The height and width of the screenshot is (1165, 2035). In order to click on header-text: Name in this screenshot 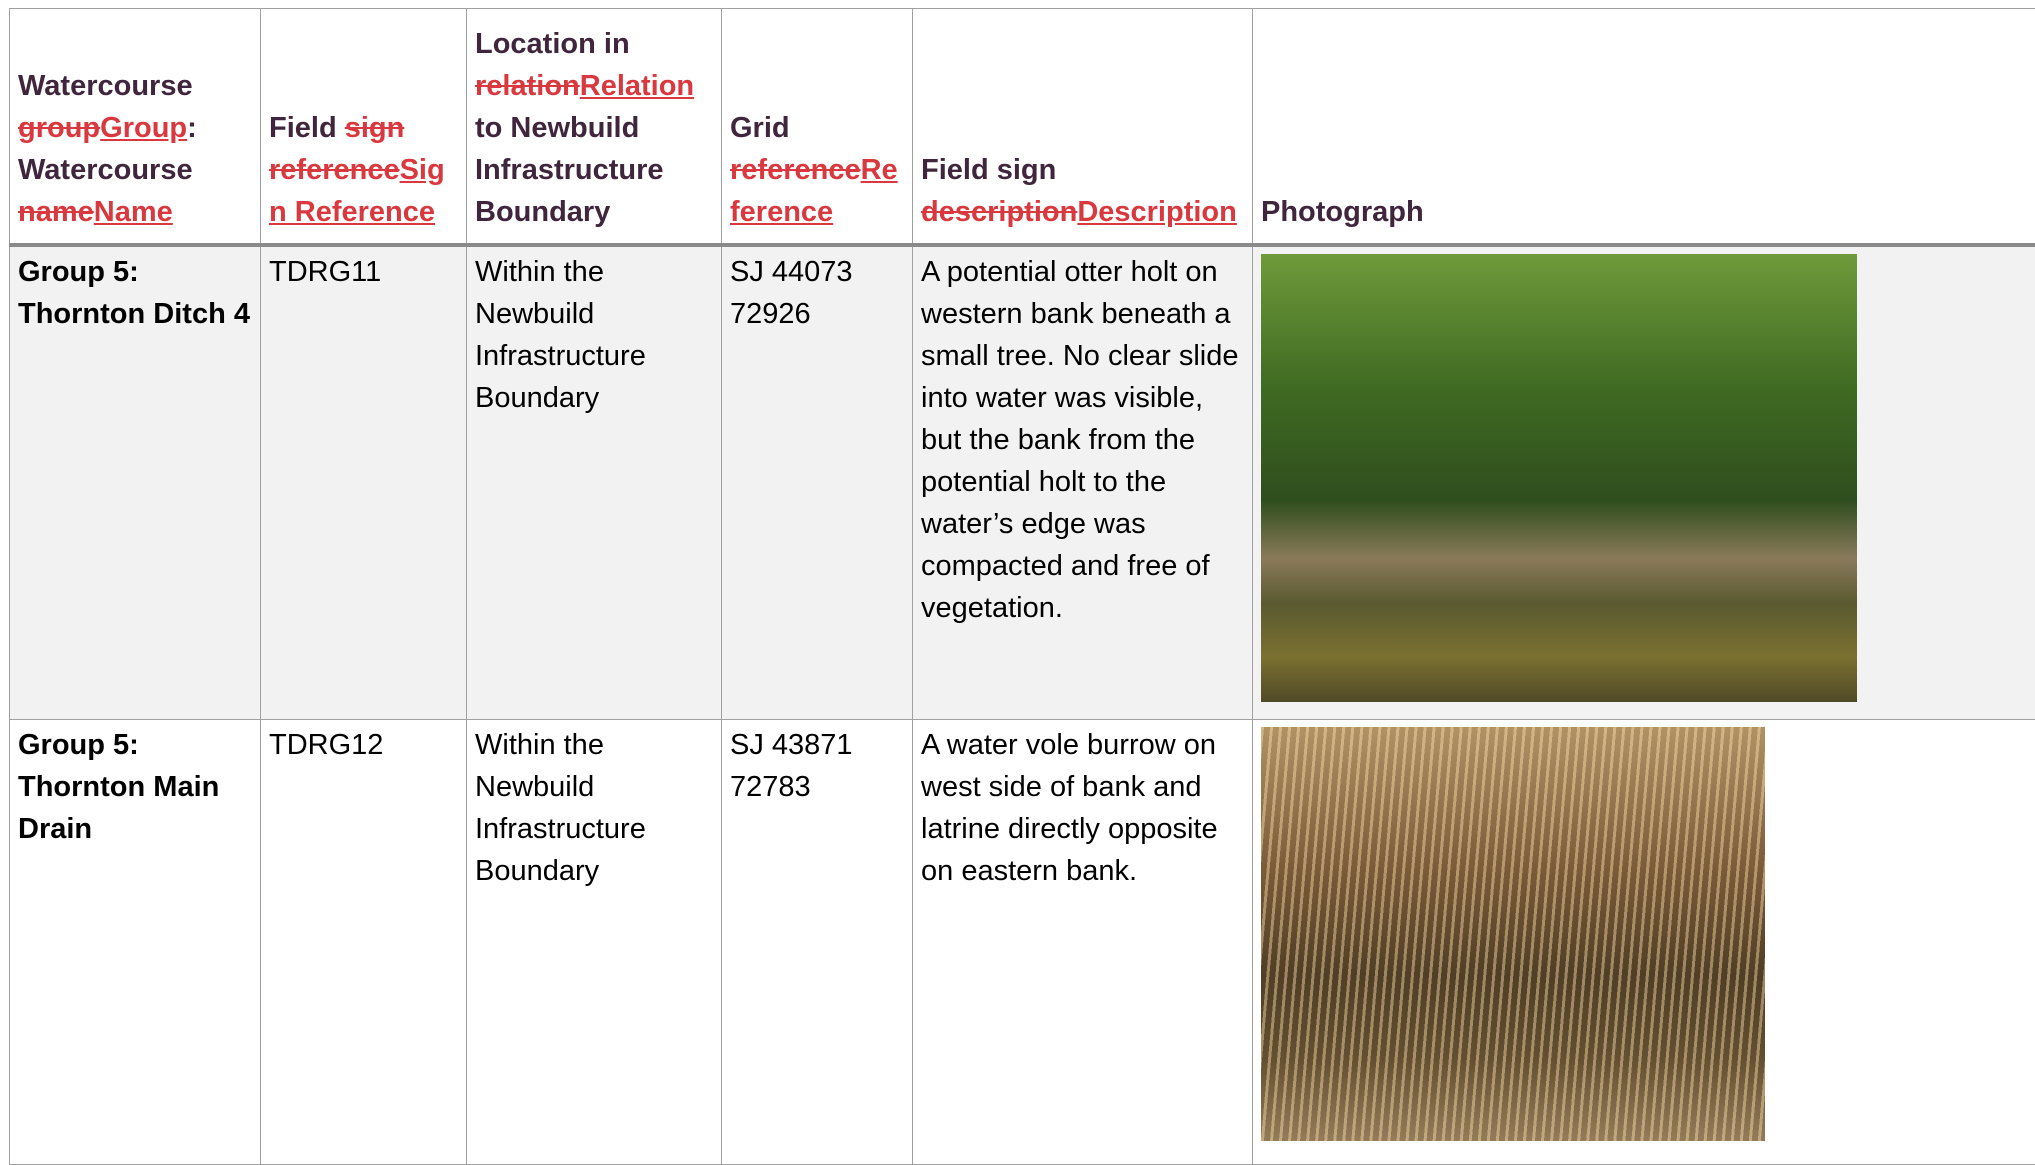, I will do `click(133, 212)`.